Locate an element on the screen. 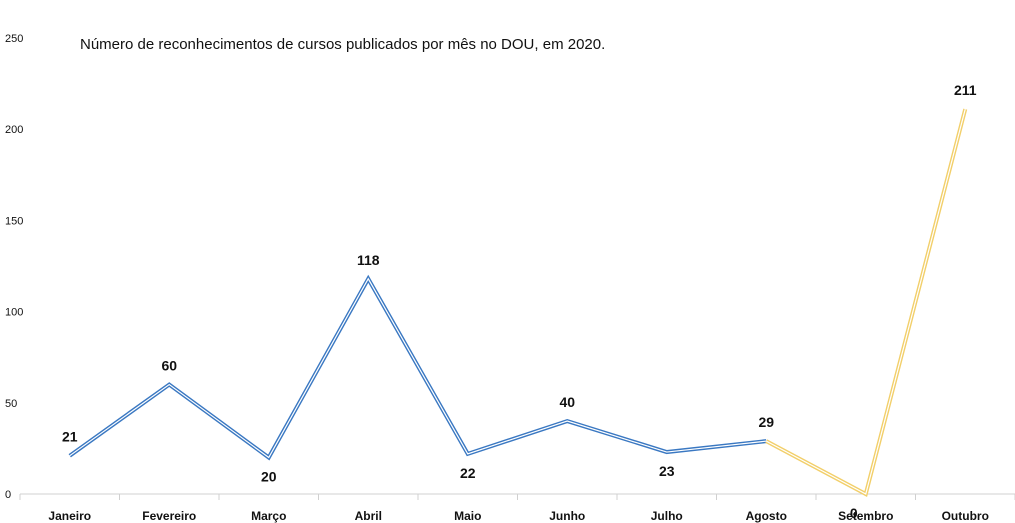 The image size is (1015, 523). data-label: 60 is located at coordinates (169, 366).